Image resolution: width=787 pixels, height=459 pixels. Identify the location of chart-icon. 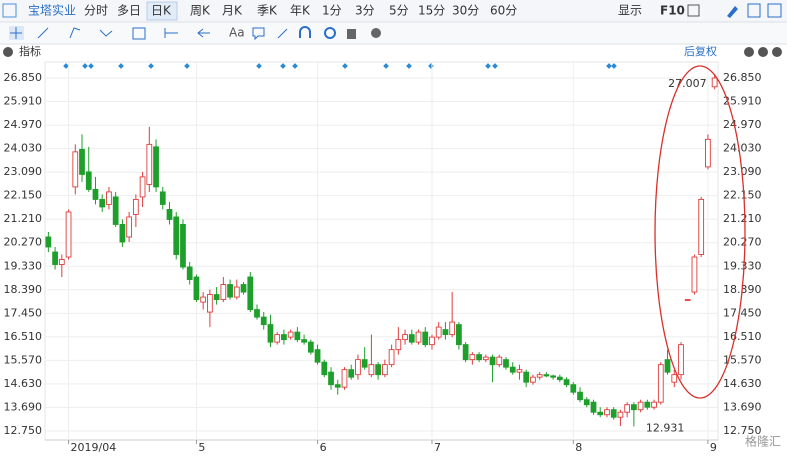
(754, 10).